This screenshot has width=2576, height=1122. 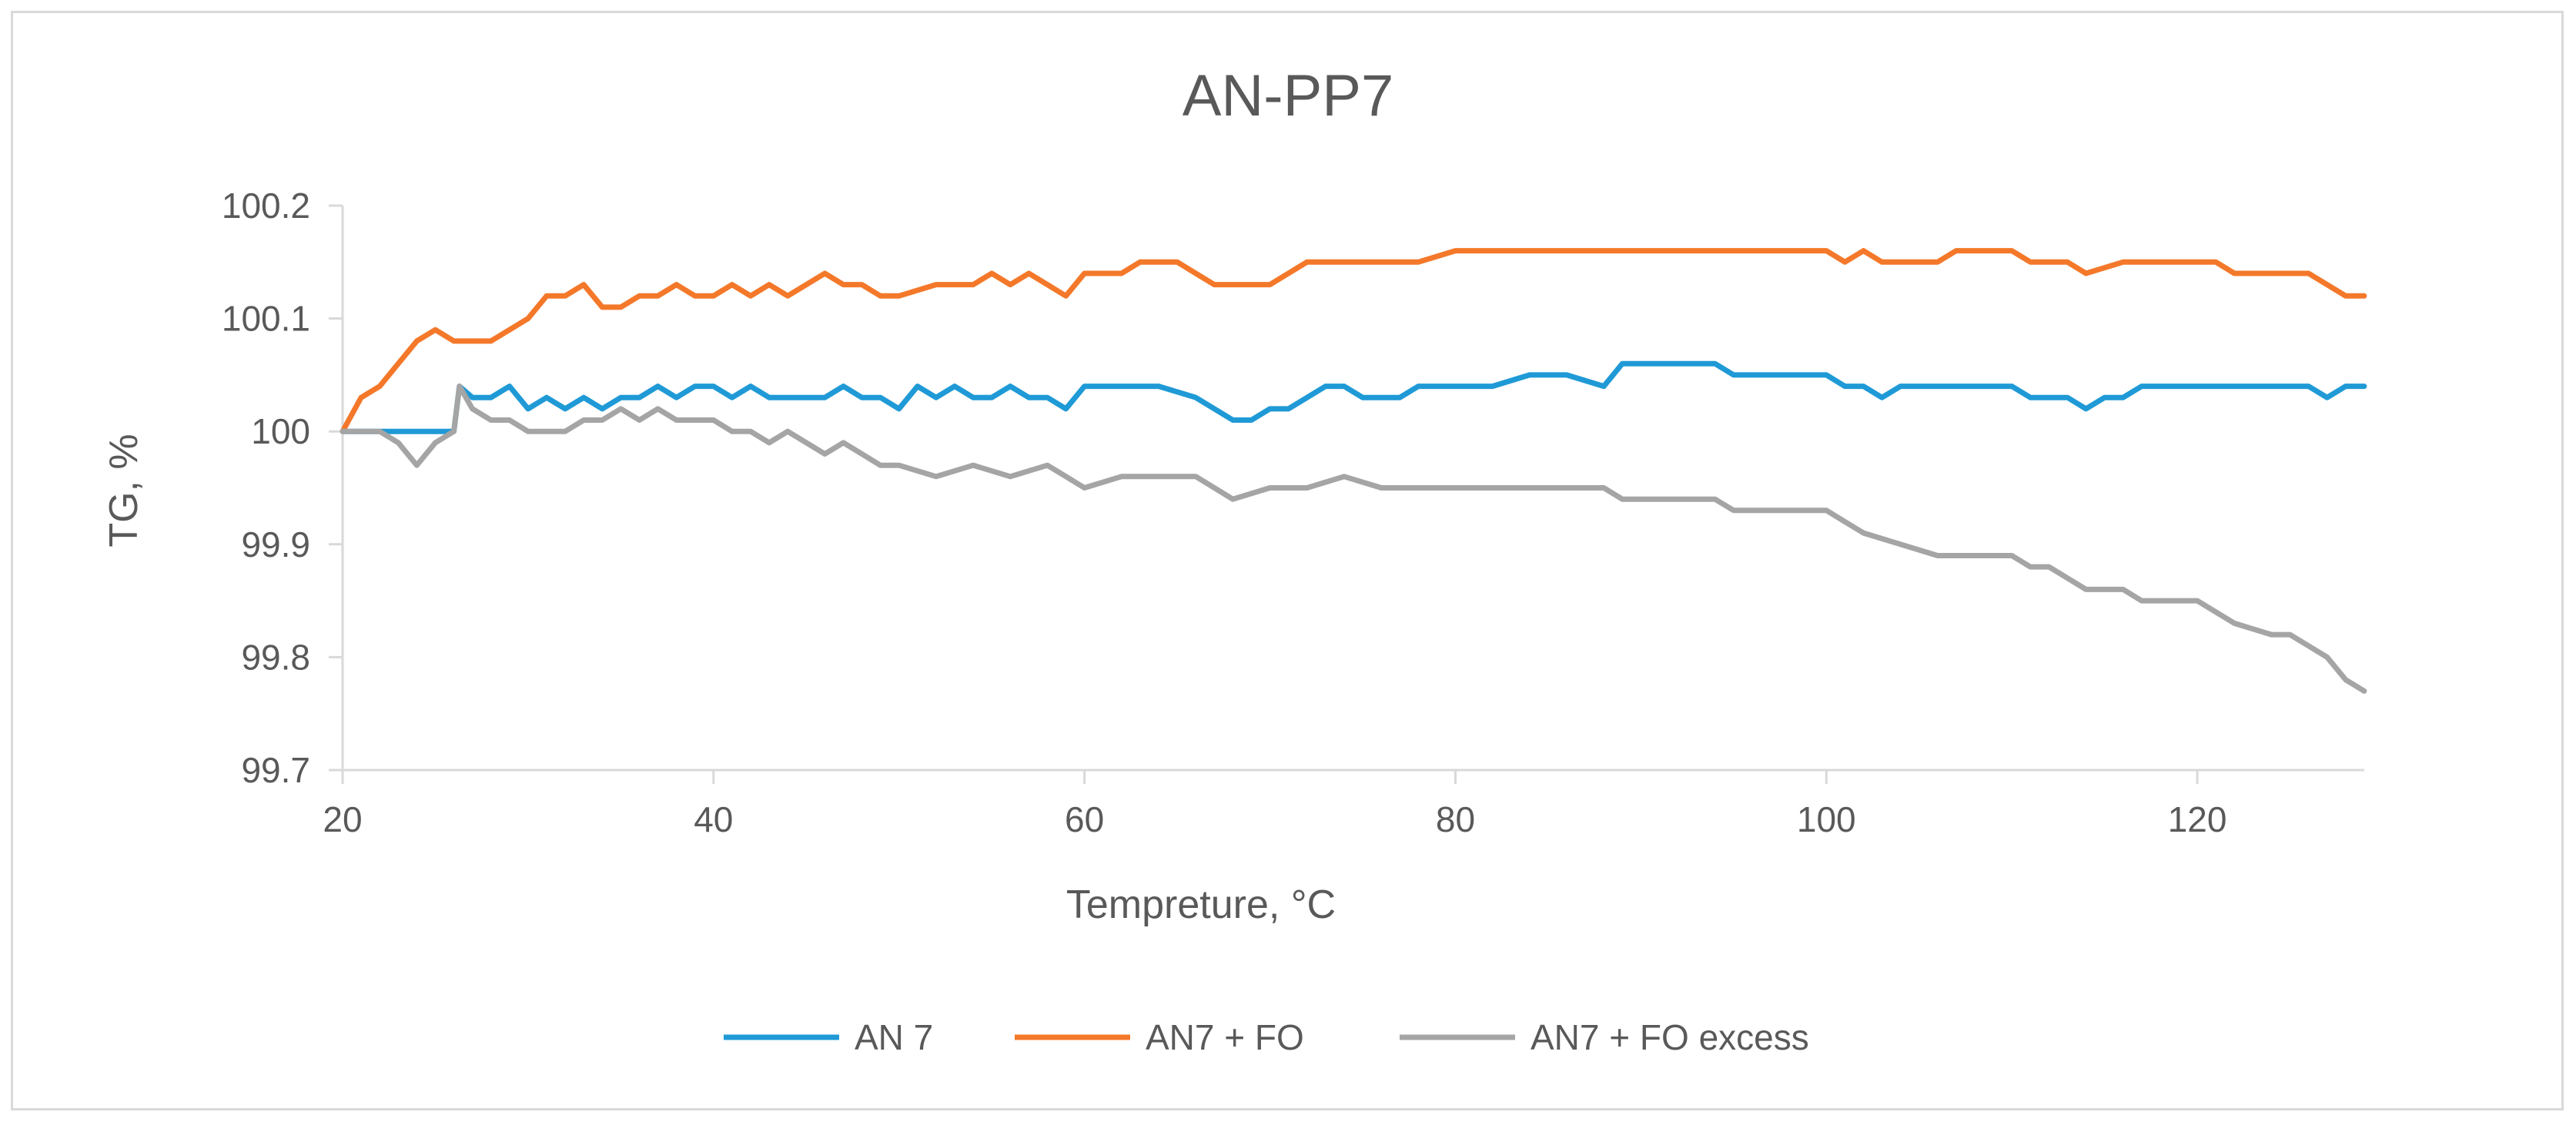 I want to click on y-axis-title: TG, %, so click(x=124, y=490).